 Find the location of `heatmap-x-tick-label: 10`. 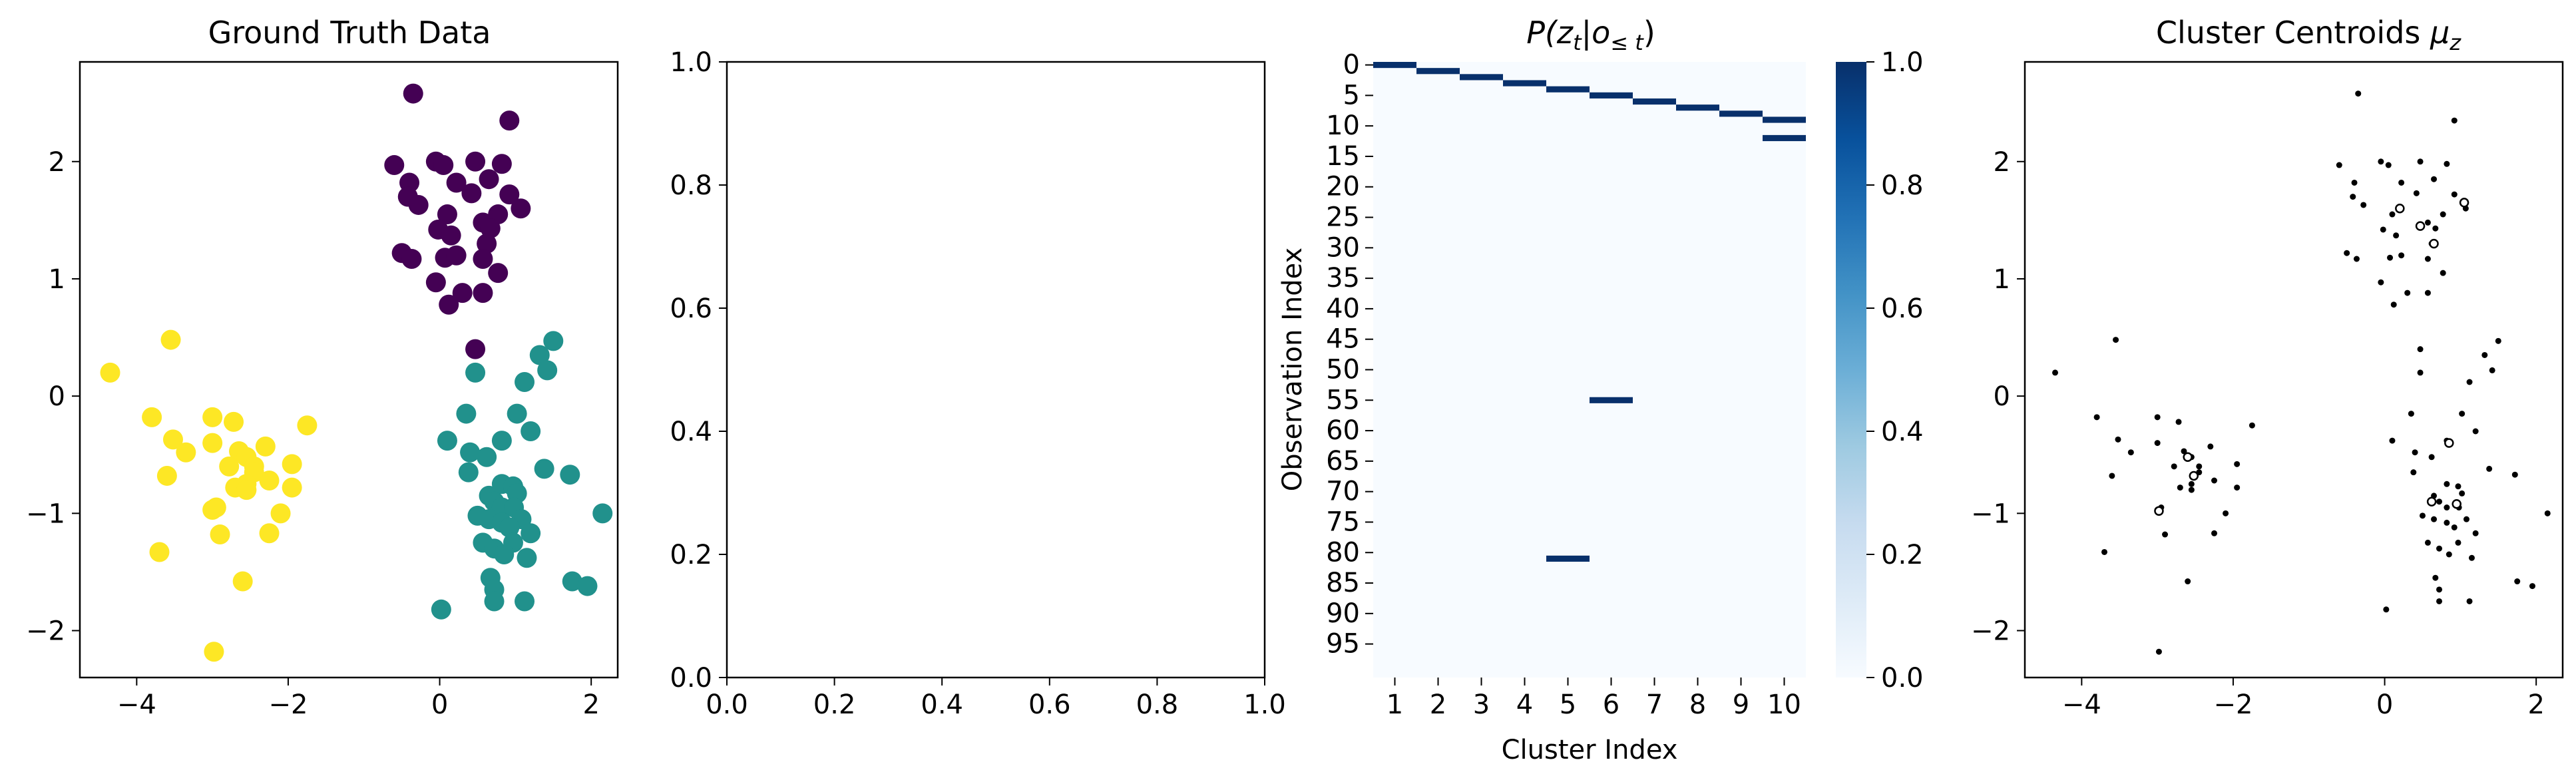

heatmap-x-tick-label: 10 is located at coordinates (1784, 704).